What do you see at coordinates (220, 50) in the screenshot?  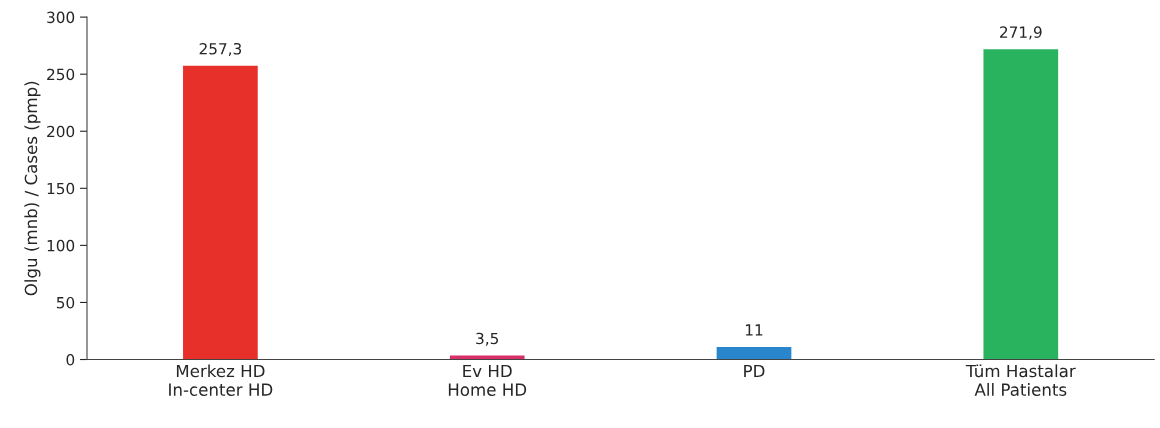 I see `data-label: 257,3` at bounding box center [220, 50].